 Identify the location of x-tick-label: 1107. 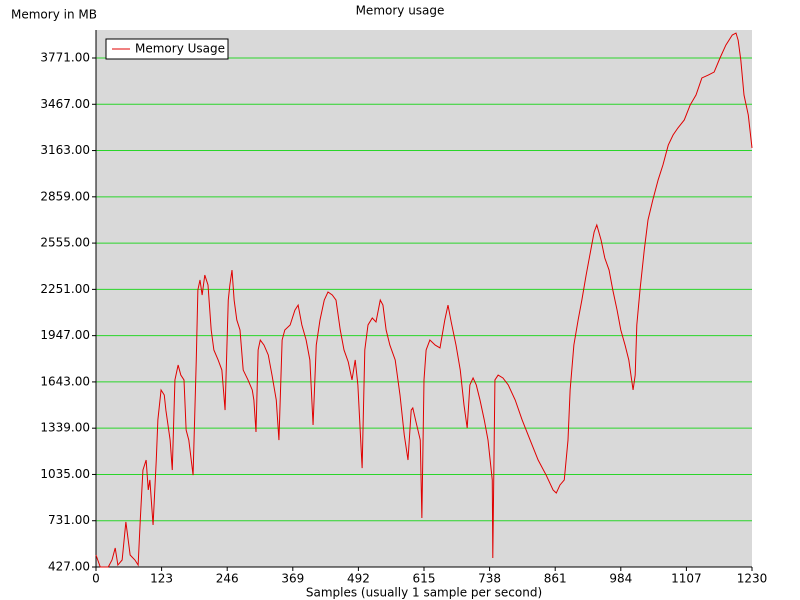
(686, 579).